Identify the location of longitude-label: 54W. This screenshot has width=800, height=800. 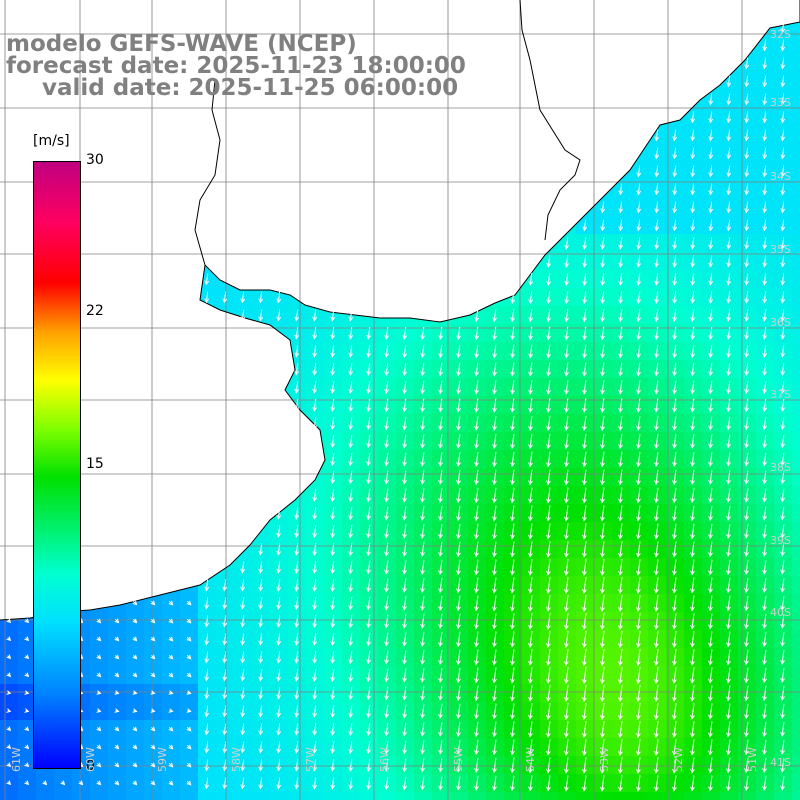
(530, 759).